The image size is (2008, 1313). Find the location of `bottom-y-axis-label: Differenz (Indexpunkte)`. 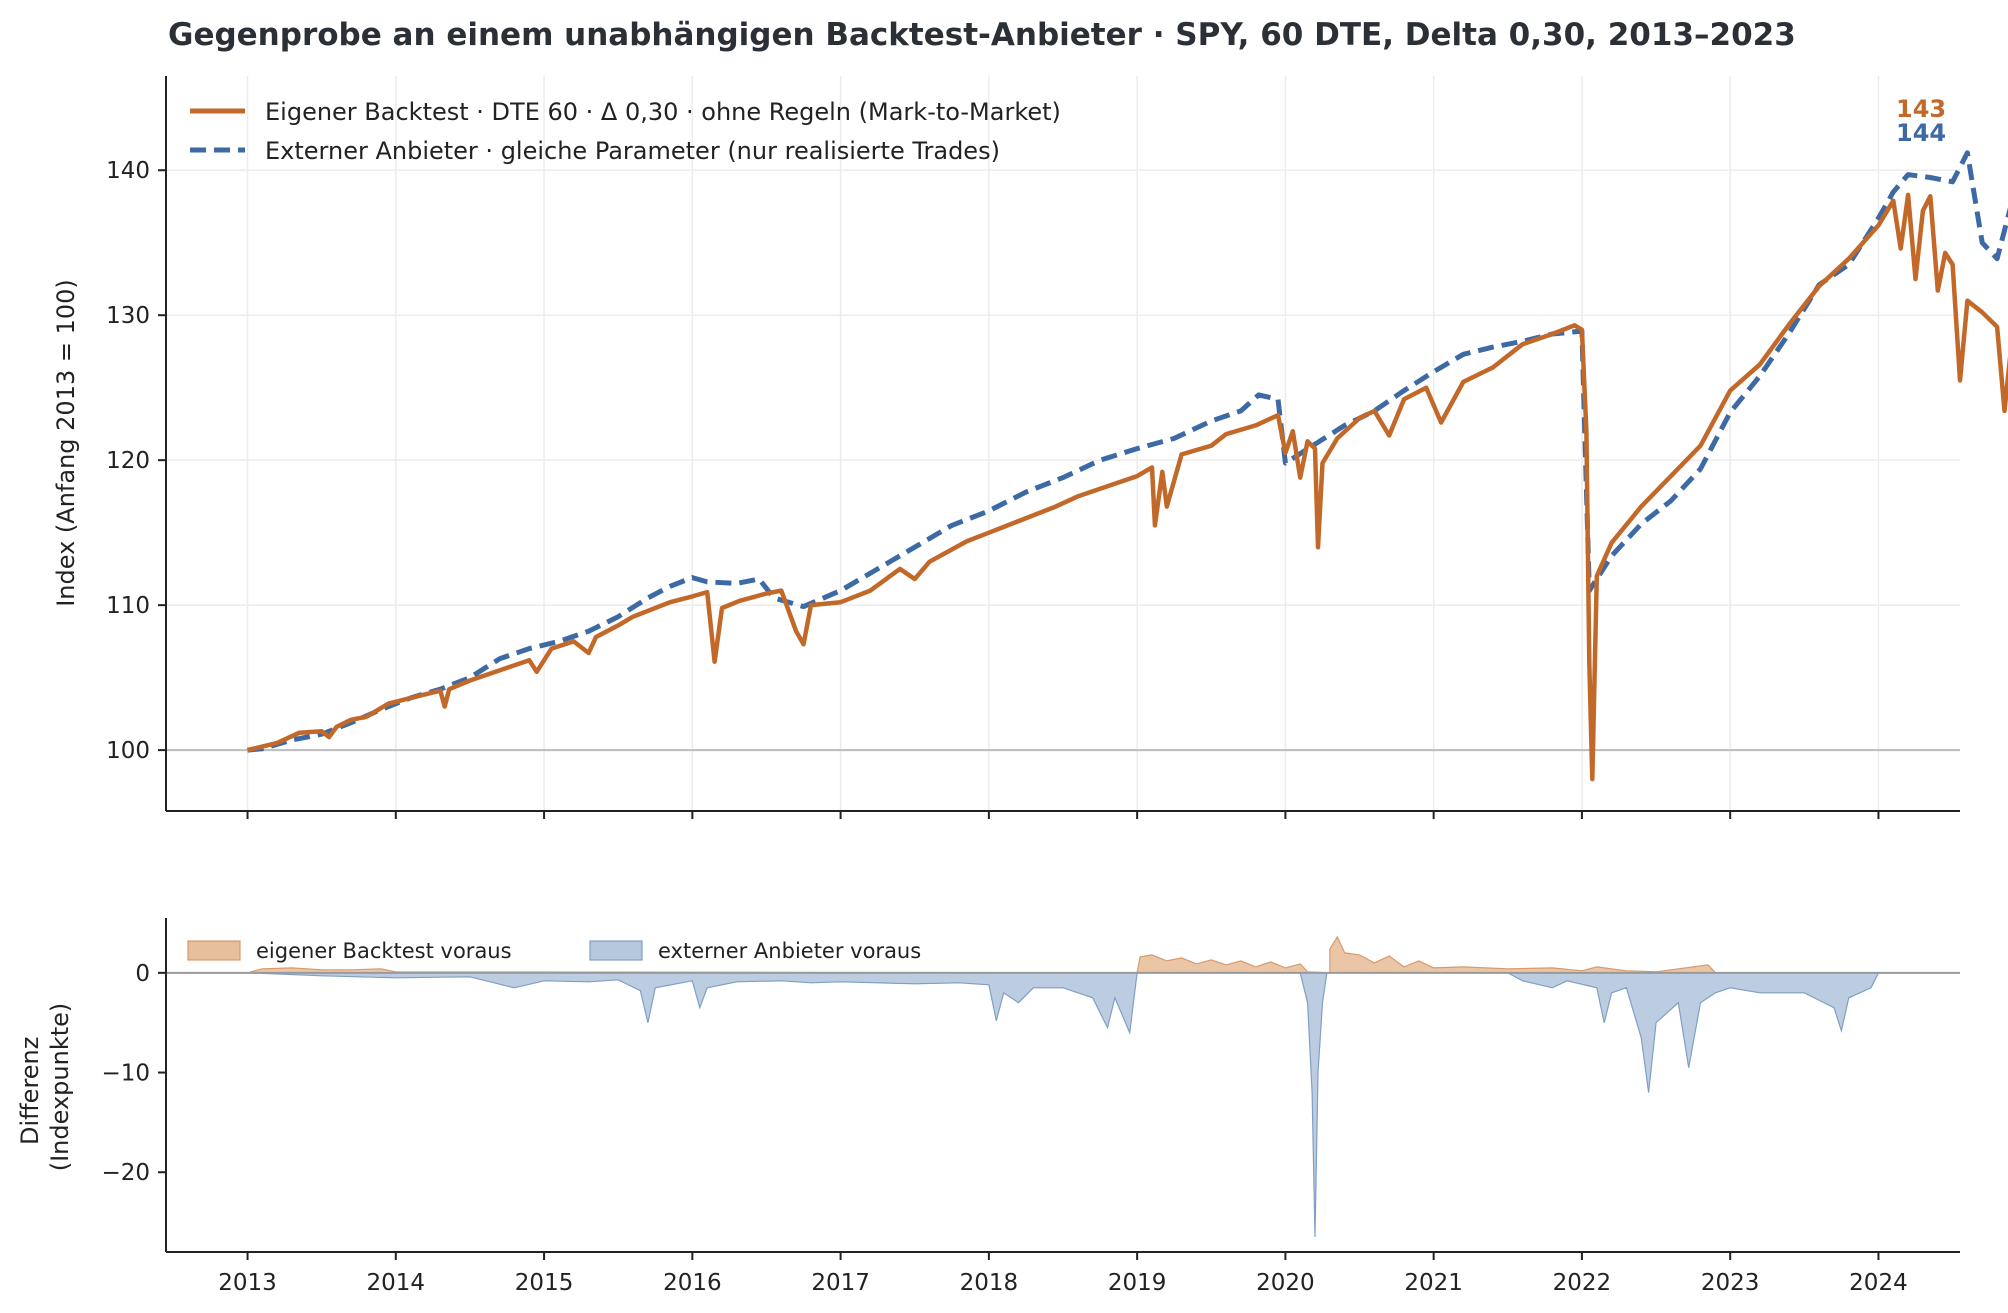

bottom-y-axis-label: Differenz (Indexpunkte) is located at coordinates (45, 1087).